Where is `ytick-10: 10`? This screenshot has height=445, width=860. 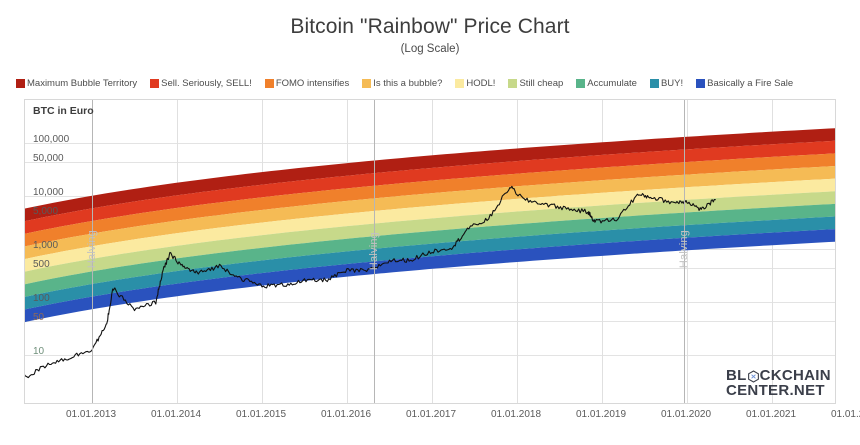
ytick-10: 10 is located at coordinates (39, 351).